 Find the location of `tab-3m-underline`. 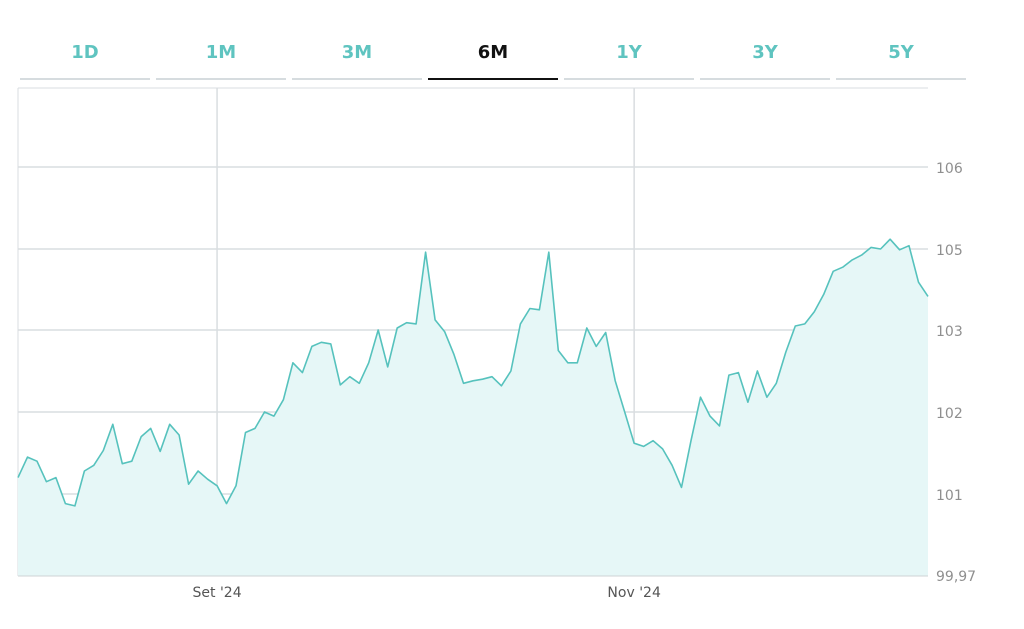

tab-3m-underline is located at coordinates (357, 79).